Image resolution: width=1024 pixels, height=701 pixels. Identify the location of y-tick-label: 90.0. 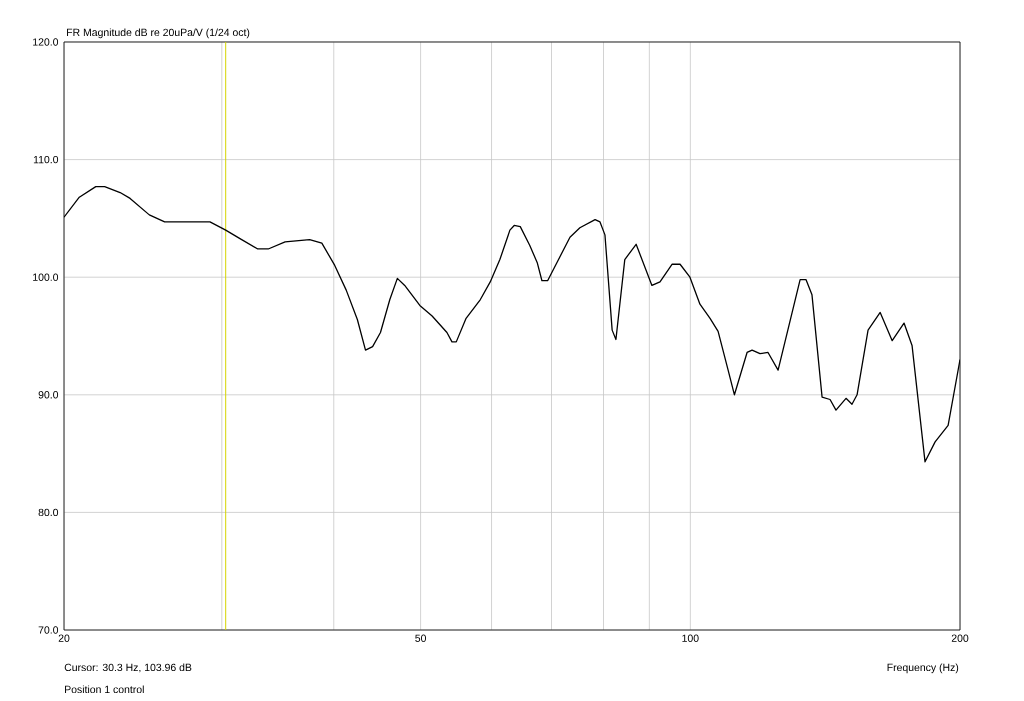
(48, 395).